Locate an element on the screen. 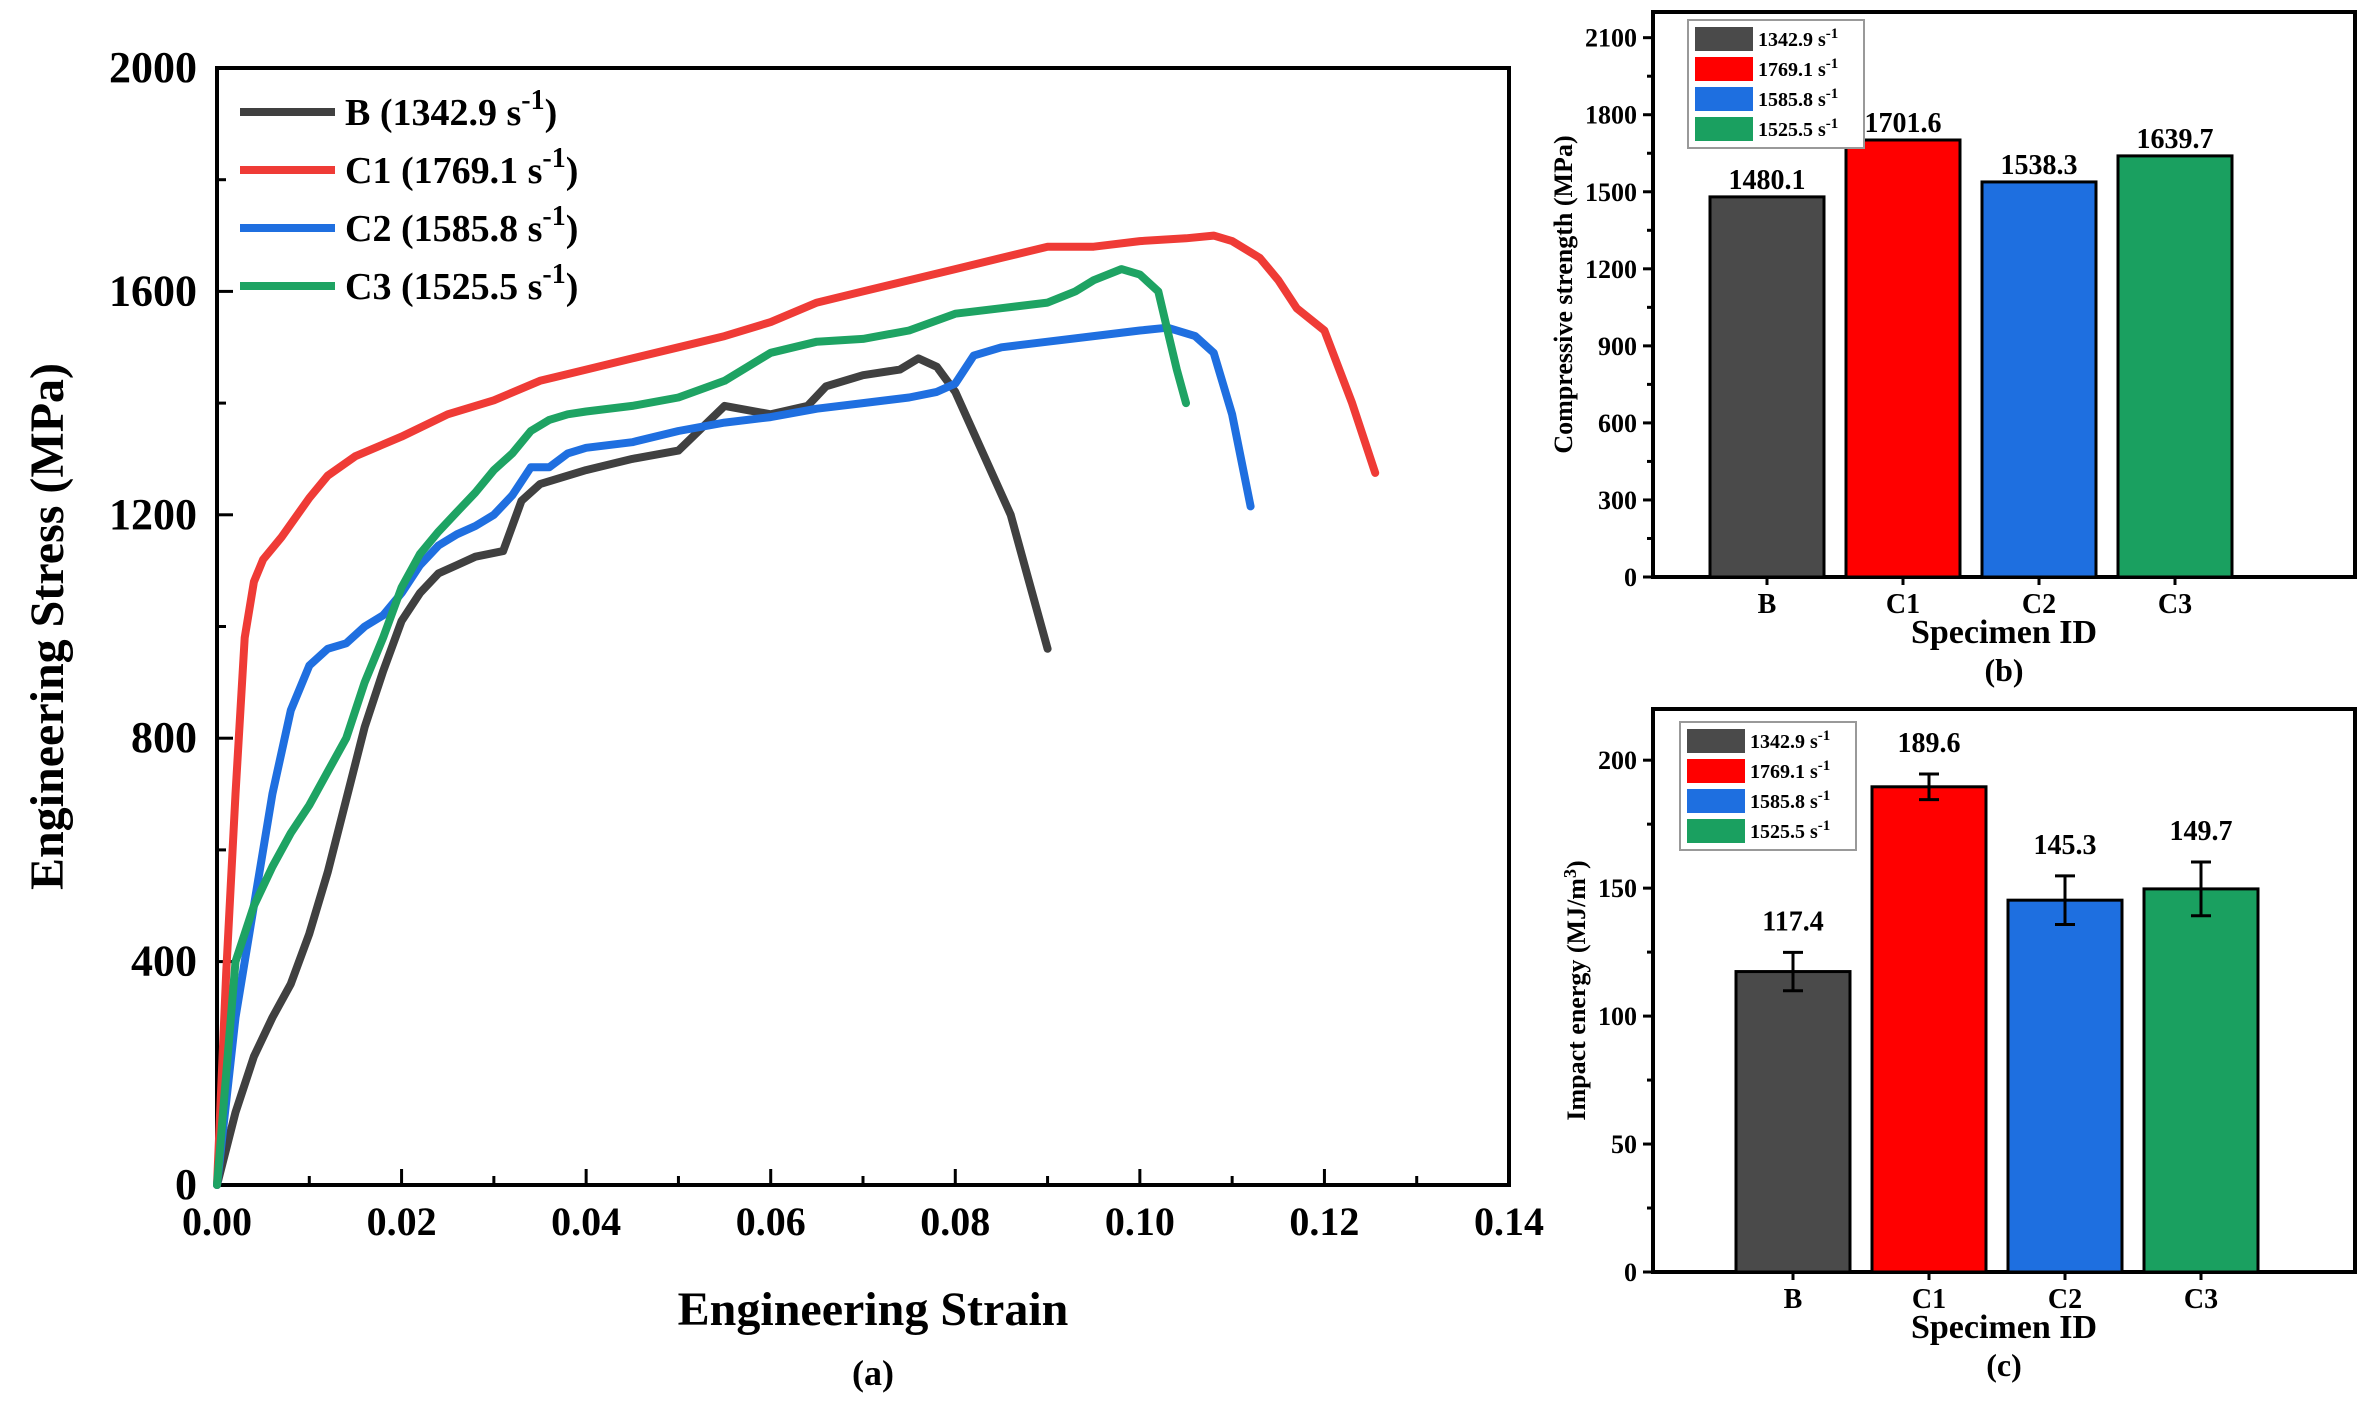 The image size is (2369, 1419). legend-label: B (1342.9 s is located at coordinates (433, 113).